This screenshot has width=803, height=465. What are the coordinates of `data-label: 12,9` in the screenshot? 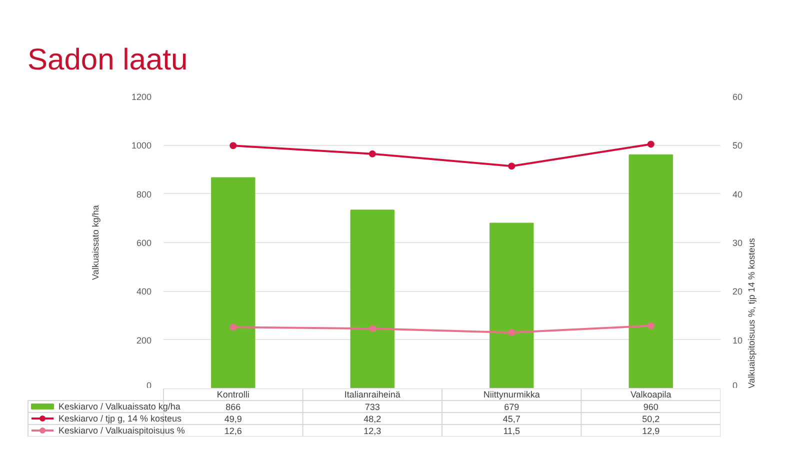 It's located at (651, 431).